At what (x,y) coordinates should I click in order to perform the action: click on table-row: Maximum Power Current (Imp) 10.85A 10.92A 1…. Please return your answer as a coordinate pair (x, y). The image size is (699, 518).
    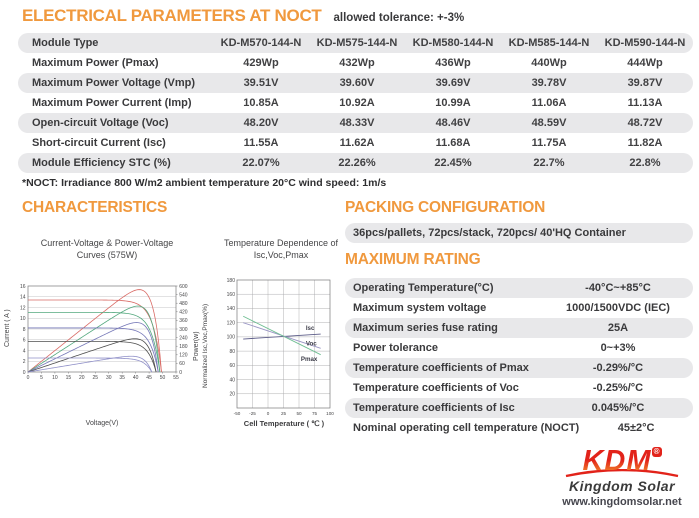
    Looking at the image, I should click on (355, 103).